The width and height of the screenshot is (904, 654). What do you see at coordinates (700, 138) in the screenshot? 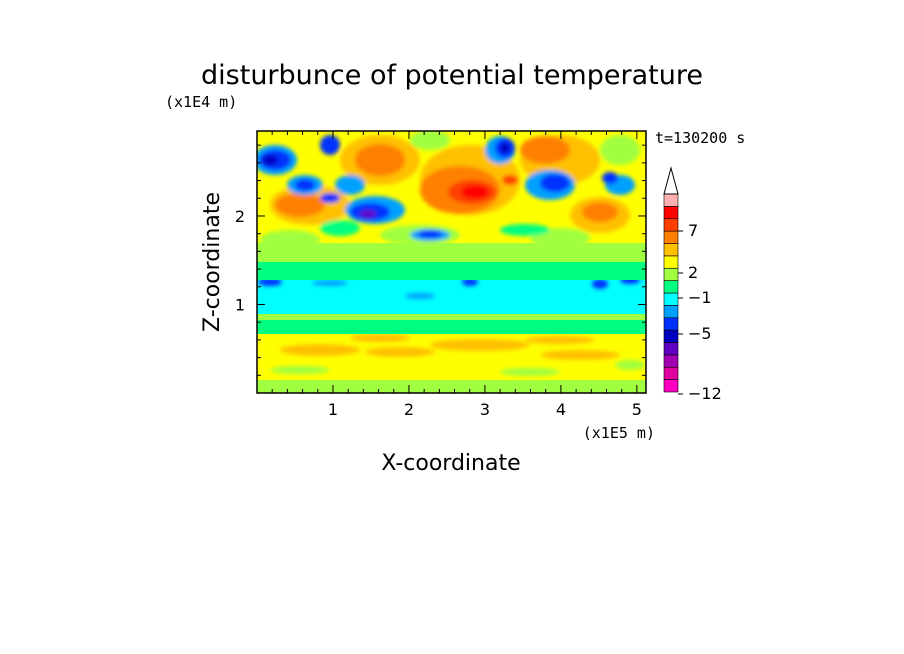
I see `time-label: t=130200 s` at bounding box center [700, 138].